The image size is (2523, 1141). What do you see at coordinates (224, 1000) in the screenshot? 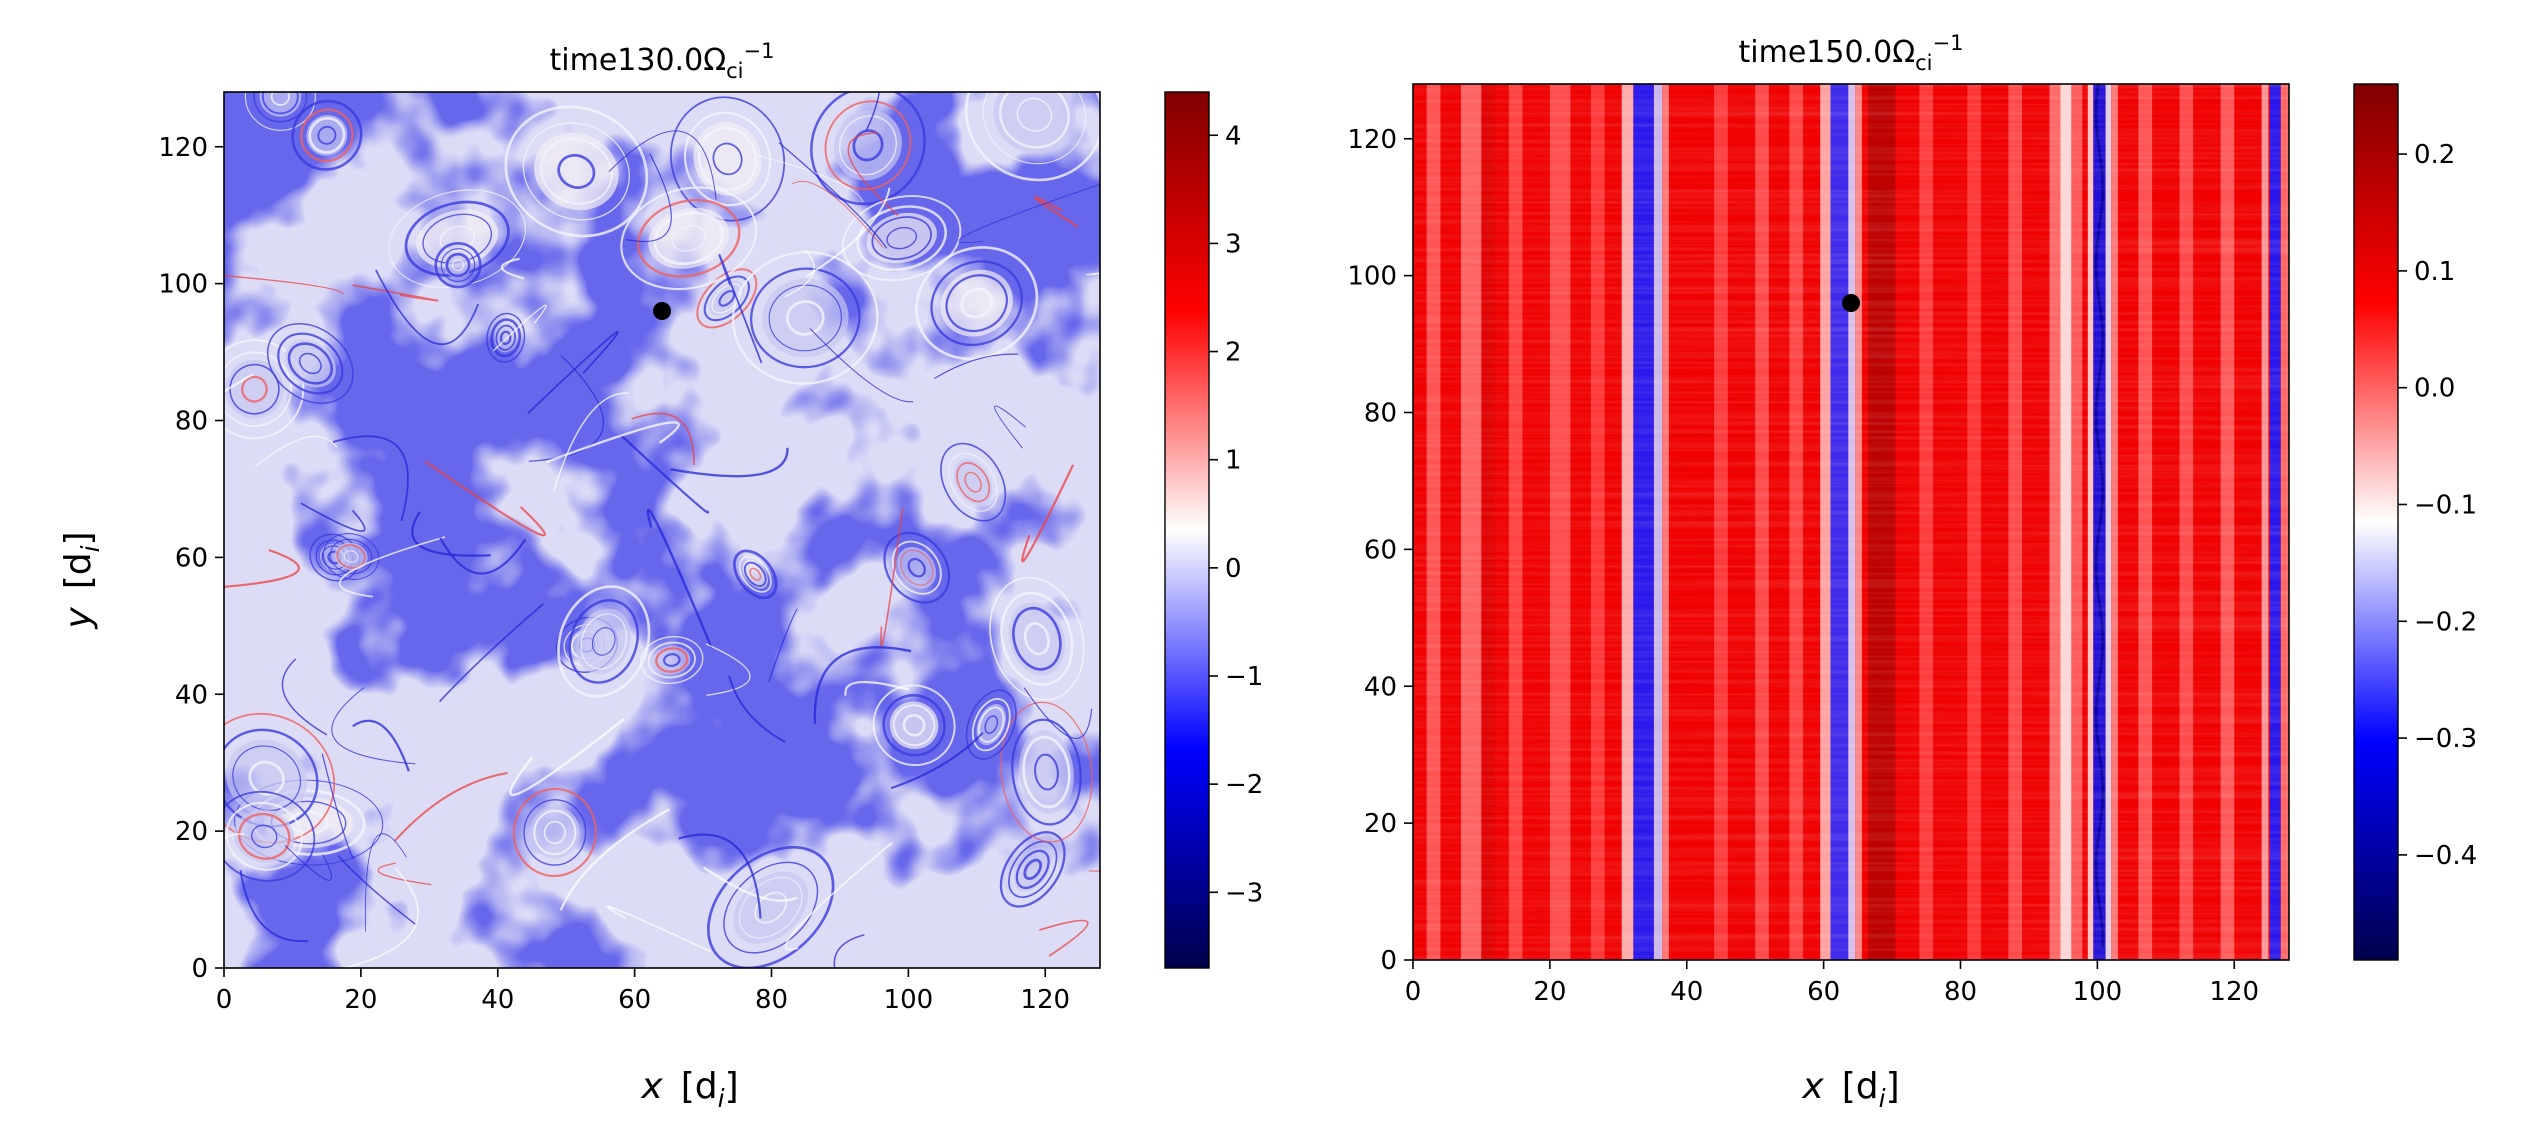
I see `x-tick-label: 0` at bounding box center [224, 1000].